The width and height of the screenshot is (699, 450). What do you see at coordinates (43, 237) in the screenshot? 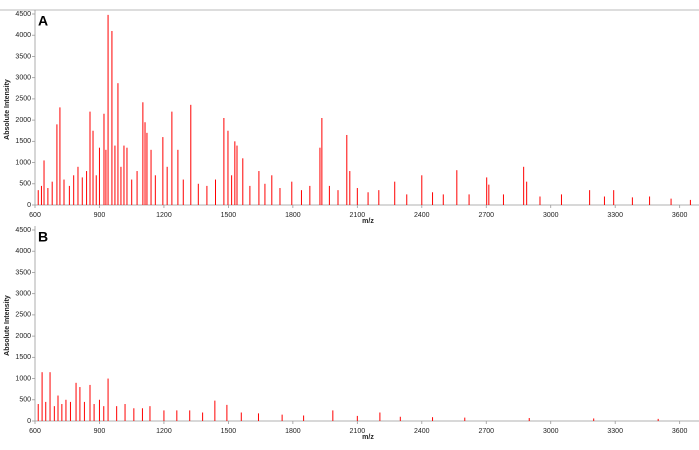
I see `panel-label: B` at bounding box center [43, 237].